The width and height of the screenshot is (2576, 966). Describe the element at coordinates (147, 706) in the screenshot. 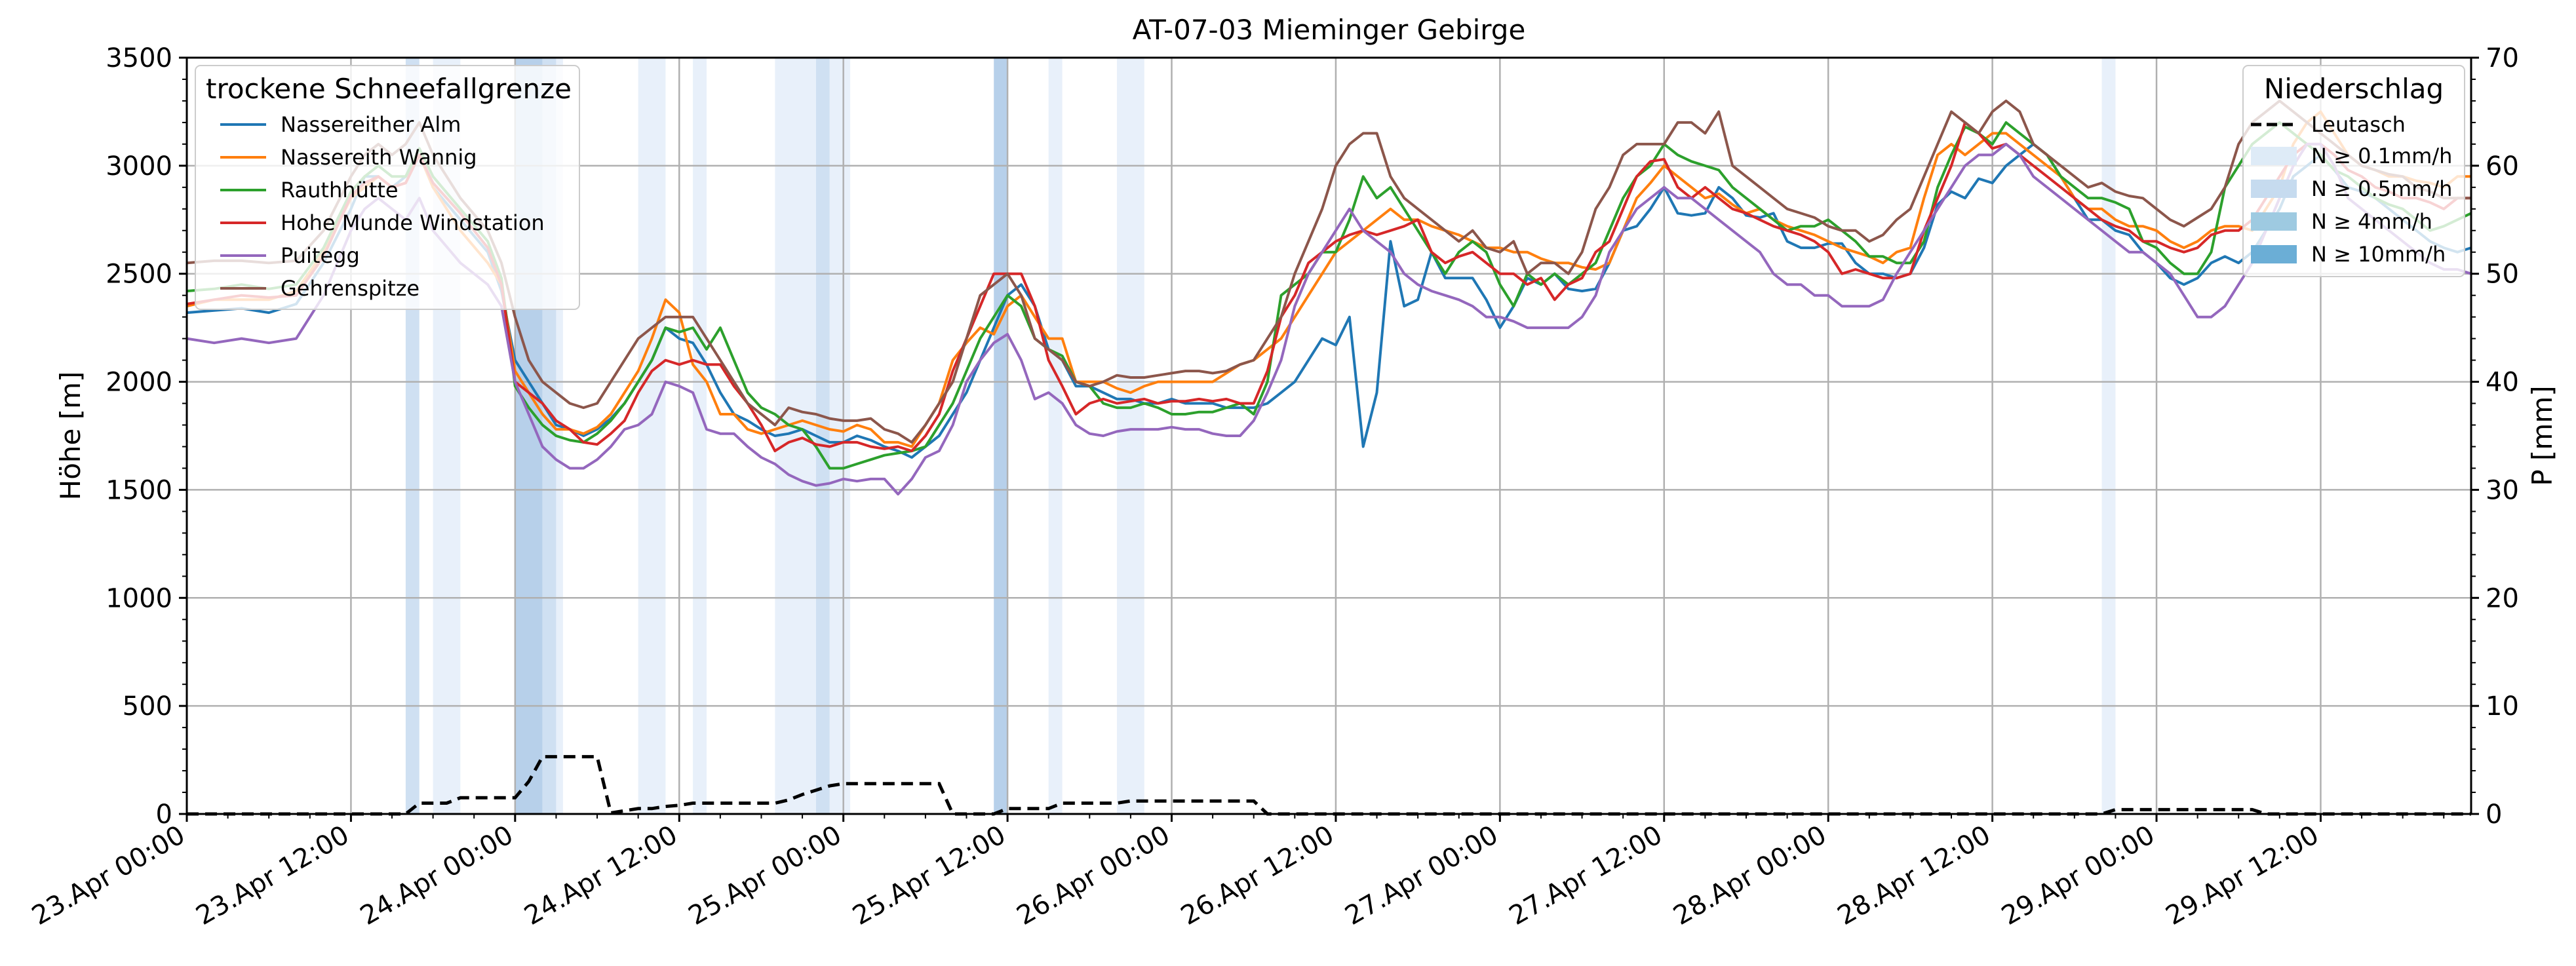

I see `y-tick-label: 500` at that location.